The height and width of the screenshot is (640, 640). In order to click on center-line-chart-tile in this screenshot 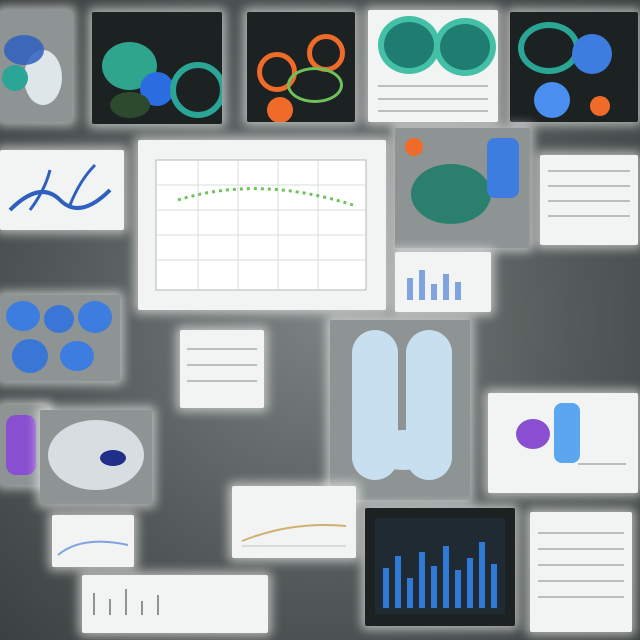, I will do `click(262, 225)`.